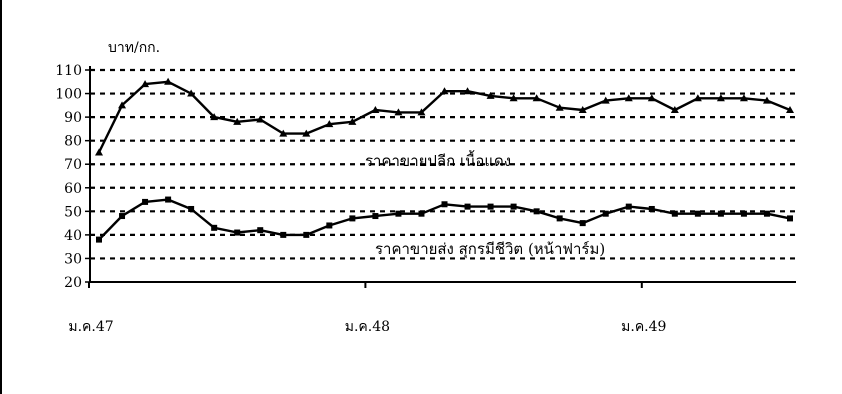  Describe the element at coordinates (73, 283) in the screenshot. I see `y-tick-label: 20` at that location.